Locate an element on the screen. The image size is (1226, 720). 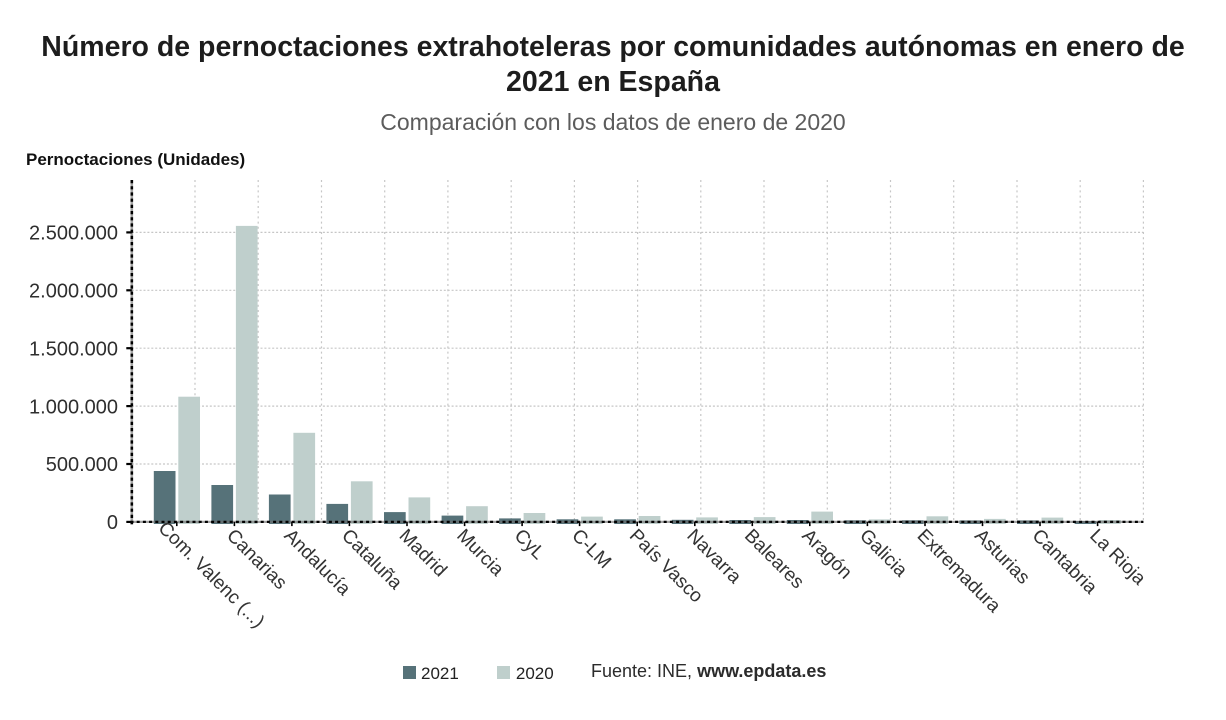
svg-text: 500.000 is located at coordinates (82, 465).